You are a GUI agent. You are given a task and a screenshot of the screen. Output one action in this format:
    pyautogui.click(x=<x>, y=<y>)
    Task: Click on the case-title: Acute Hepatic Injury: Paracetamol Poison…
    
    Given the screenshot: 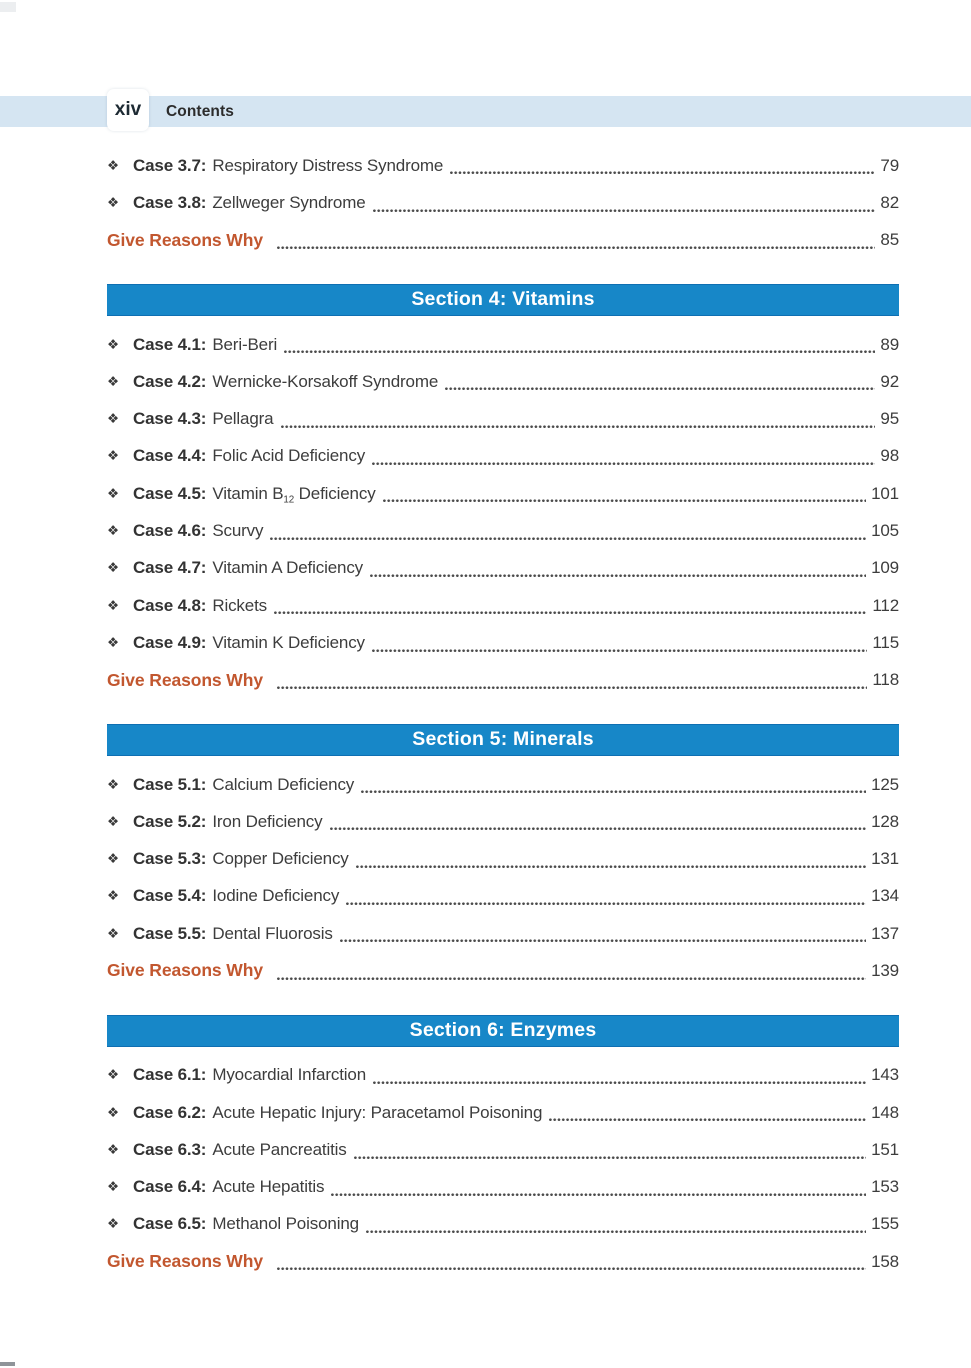 What is the action you would take?
    pyautogui.click(x=377, y=1112)
    